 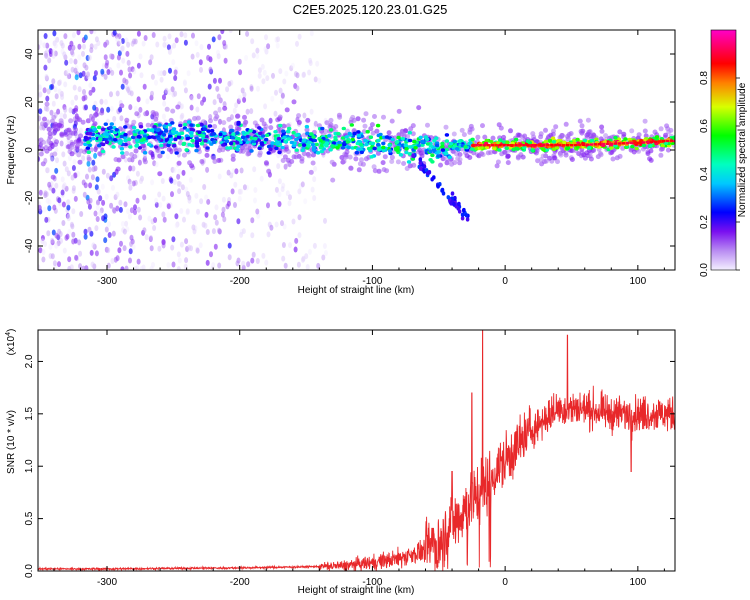 What do you see at coordinates (704, 270) in the screenshot?
I see `colorbar-tick-label: 0.0` at bounding box center [704, 270].